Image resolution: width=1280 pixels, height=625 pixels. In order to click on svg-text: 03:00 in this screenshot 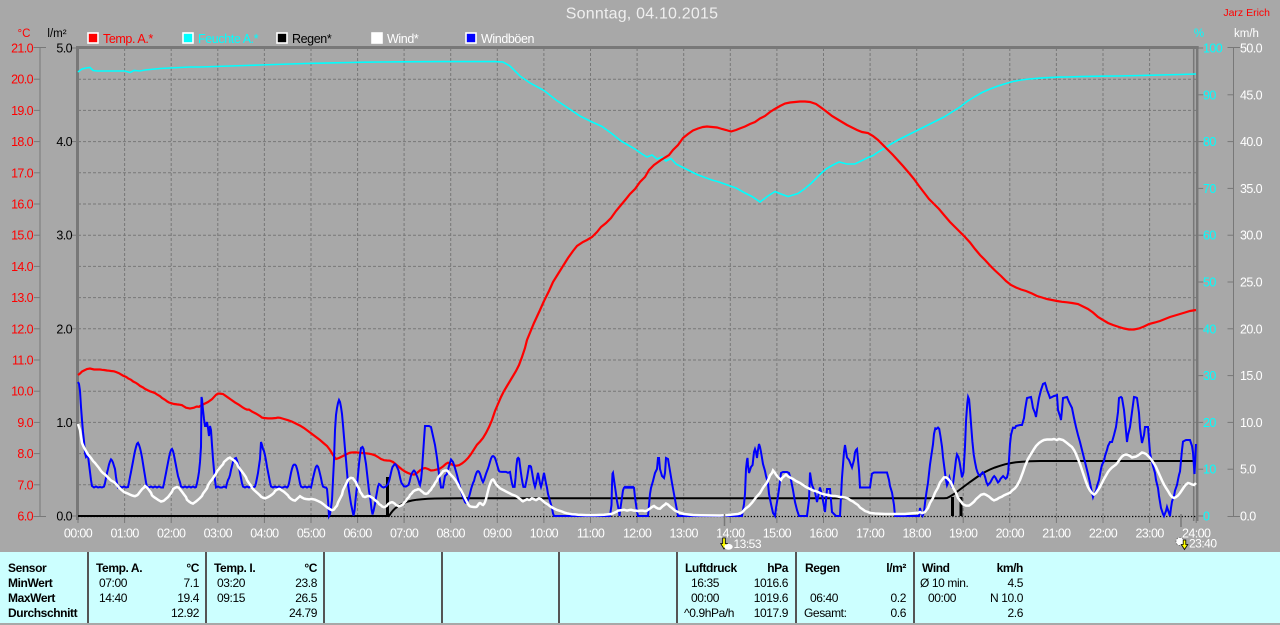, I will do `click(218, 534)`.